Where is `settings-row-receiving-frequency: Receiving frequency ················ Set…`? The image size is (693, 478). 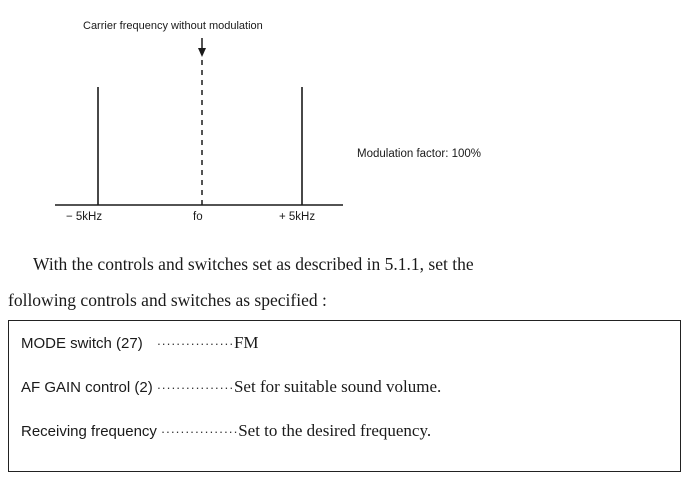 settings-row-receiving-frequency: Receiving frequency ················ Set… is located at coordinates (226, 436).